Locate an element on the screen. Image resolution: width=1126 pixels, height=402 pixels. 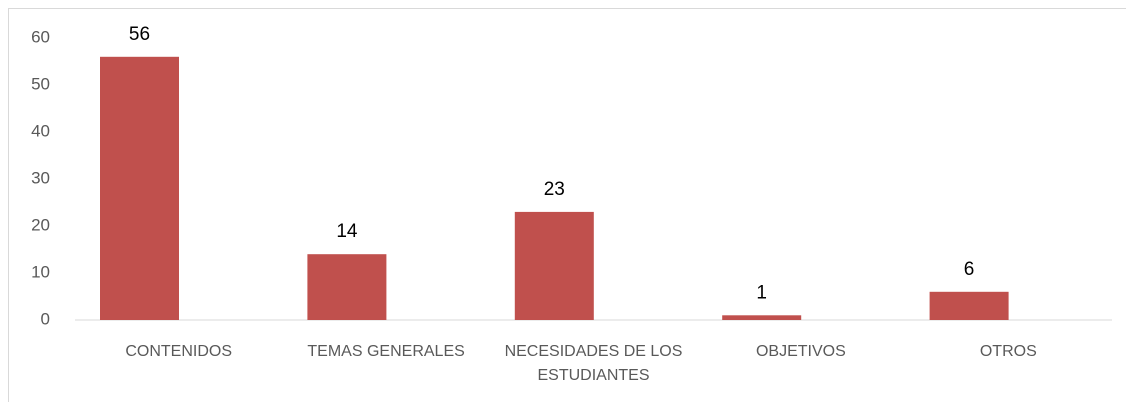
x-tick-label: TEMAS GENERALES is located at coordinates (386, 351).